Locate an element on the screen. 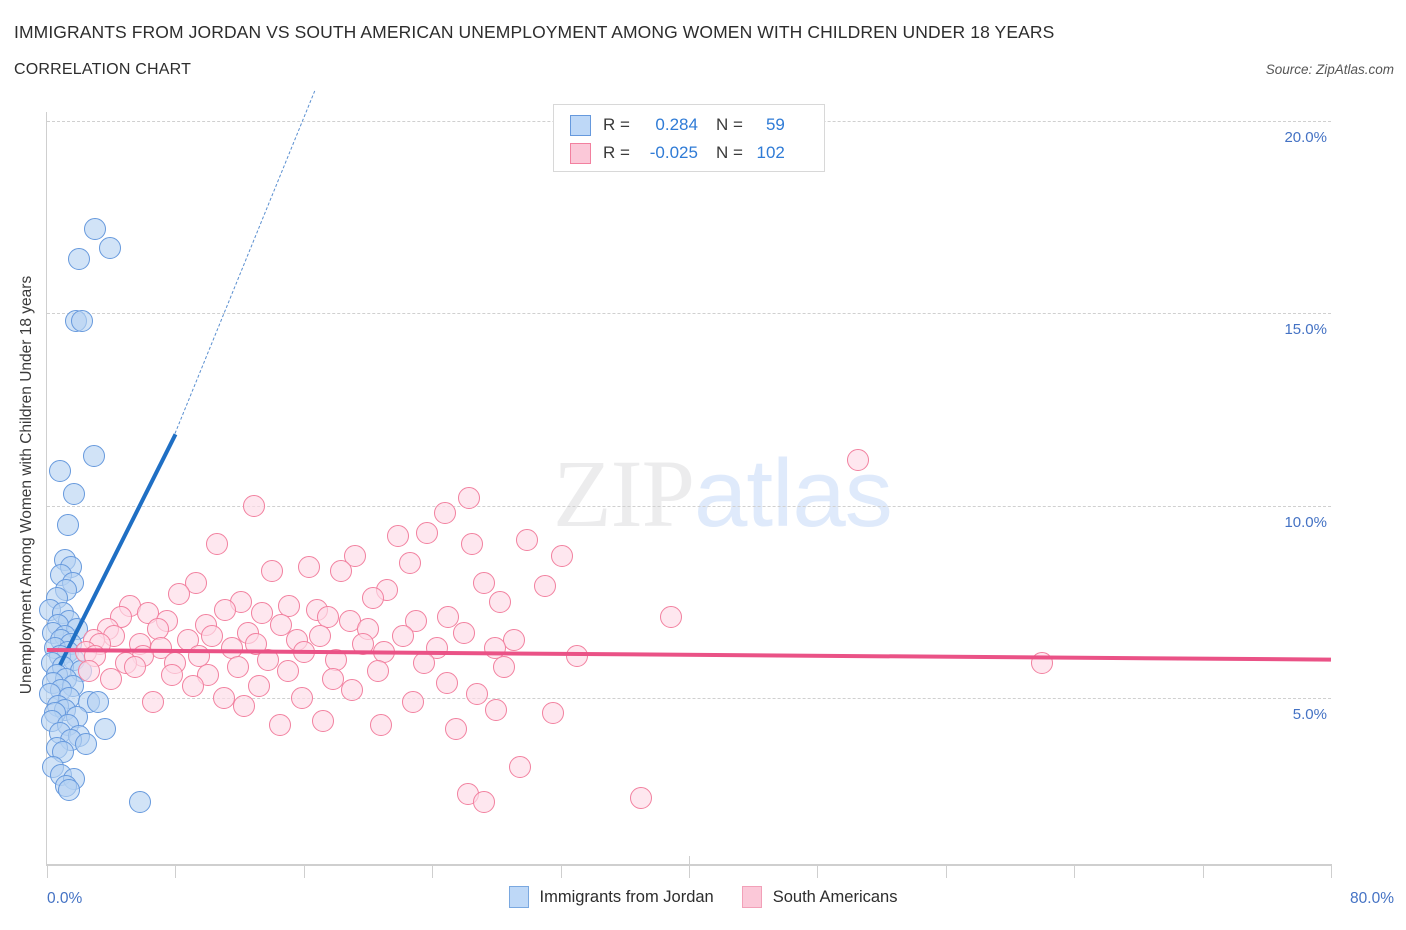  n-label-pink: N = is located at coordinates (729, 152).